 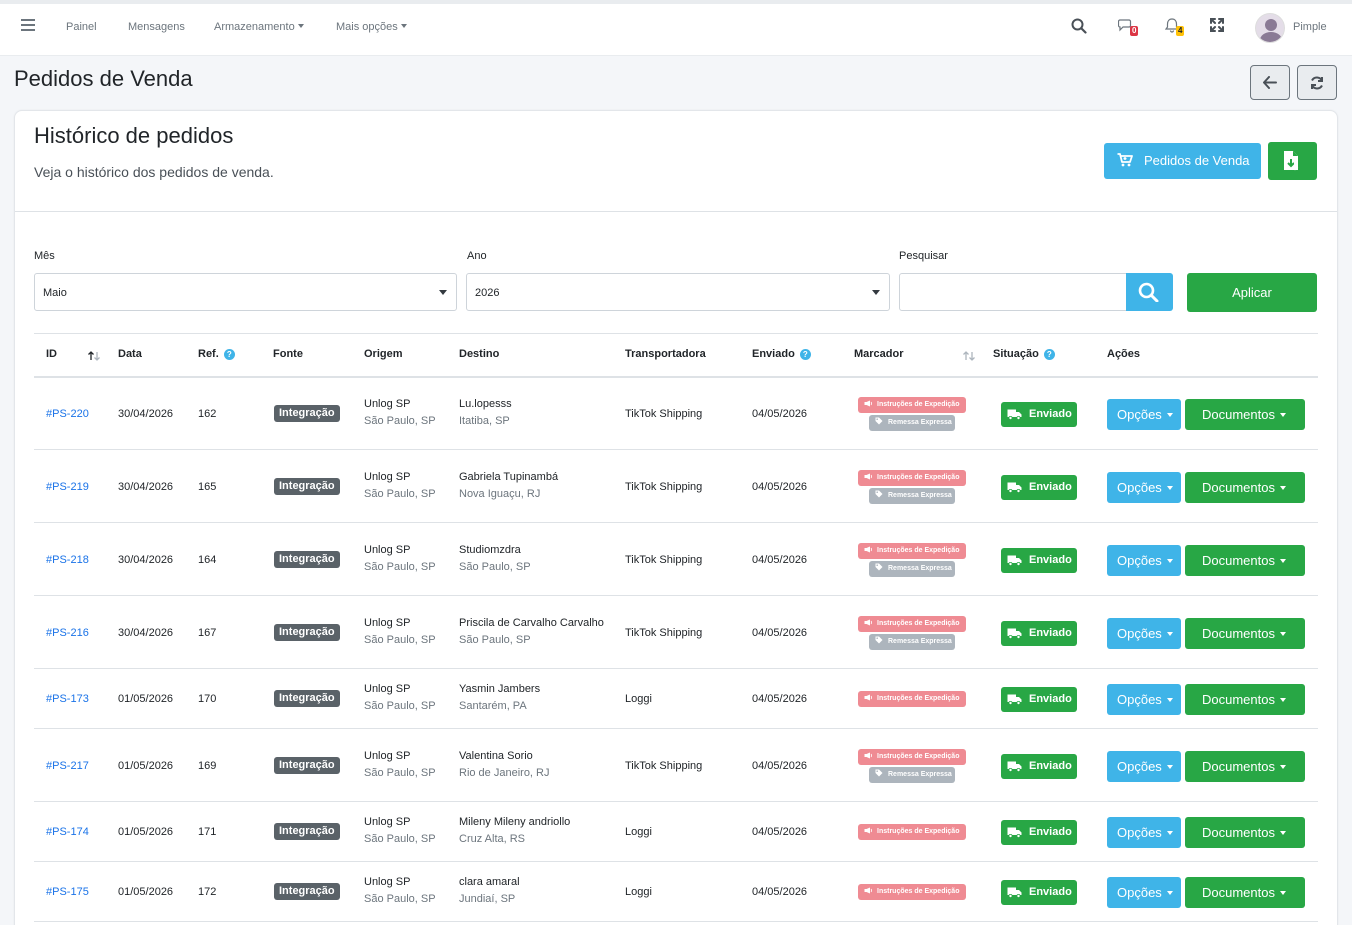 I want to click on bell-icon: 4, so click(x=1175, y=28).